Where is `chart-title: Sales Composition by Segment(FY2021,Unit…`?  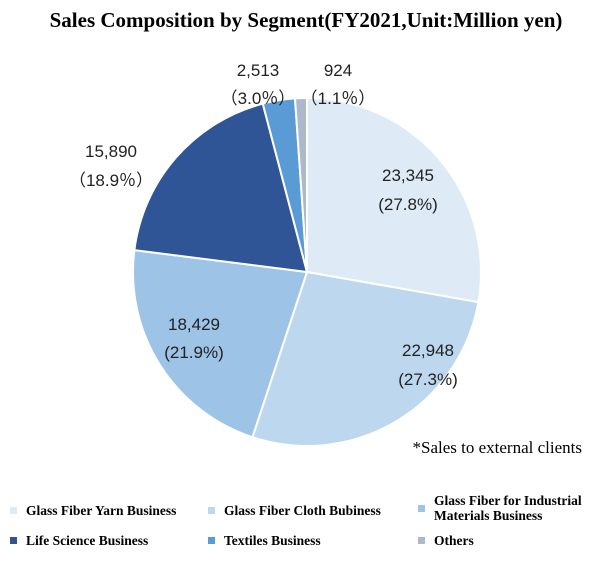
chart-title: Sales Composition by Segment(FY2021,Unit… is located at coordinates (306, 20).